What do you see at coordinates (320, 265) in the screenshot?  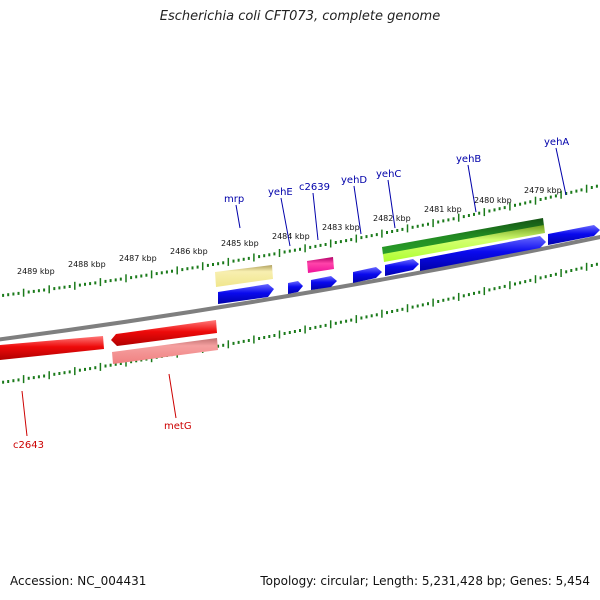 I see `c2639-feature` at bounding box center [320, 265].